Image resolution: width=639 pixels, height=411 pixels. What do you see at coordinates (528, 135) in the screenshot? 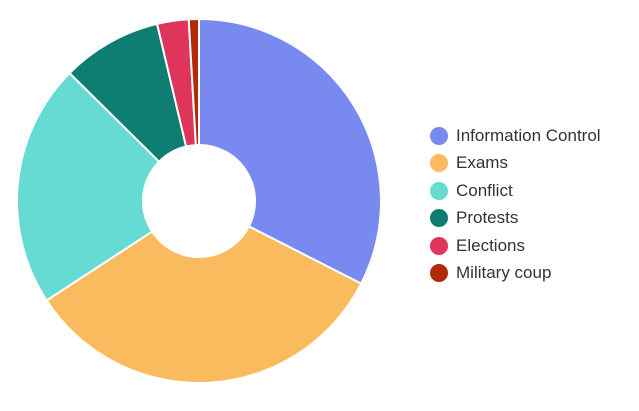
I see `legend-label: Information Control` at bounding box center [528, 135].